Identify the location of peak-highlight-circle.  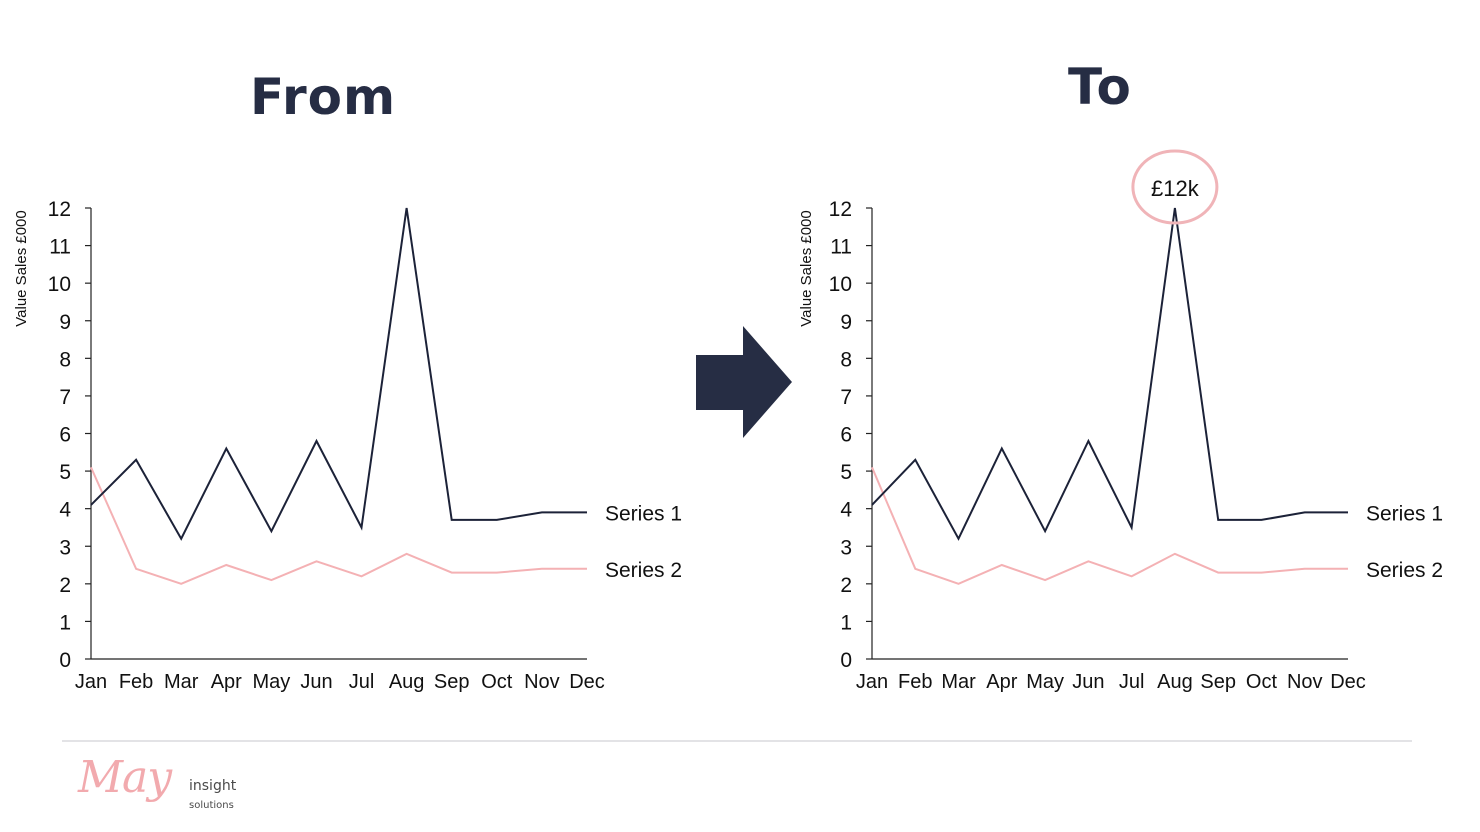
(1175, 187).